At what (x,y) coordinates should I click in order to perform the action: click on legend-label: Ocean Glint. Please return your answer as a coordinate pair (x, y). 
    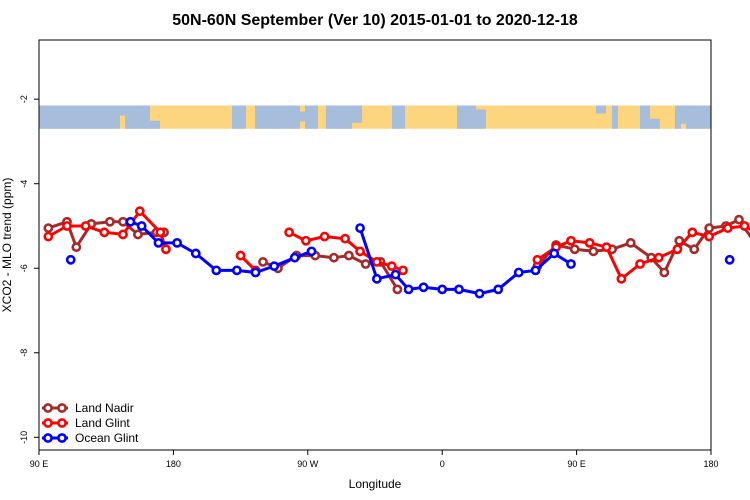
    Looking at the image, I should click on (107, 438).